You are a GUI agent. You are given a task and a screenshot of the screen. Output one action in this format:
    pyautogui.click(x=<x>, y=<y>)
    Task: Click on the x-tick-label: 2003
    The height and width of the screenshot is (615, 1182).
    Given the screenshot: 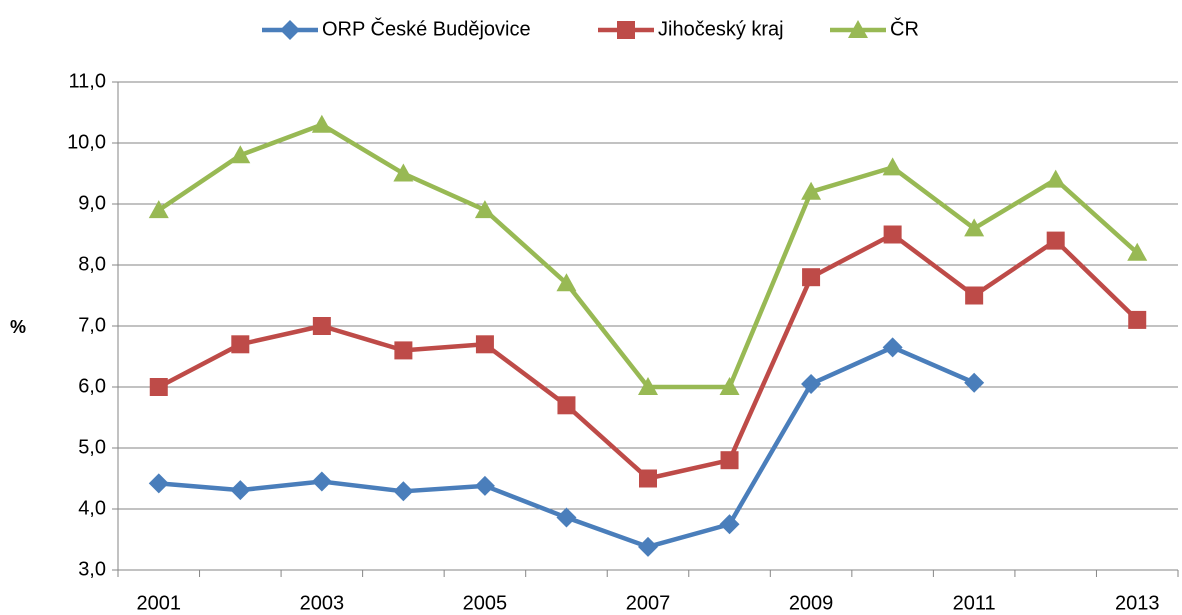 What is the action you would take?
    pyautogui.click(x=322, y=603)
    